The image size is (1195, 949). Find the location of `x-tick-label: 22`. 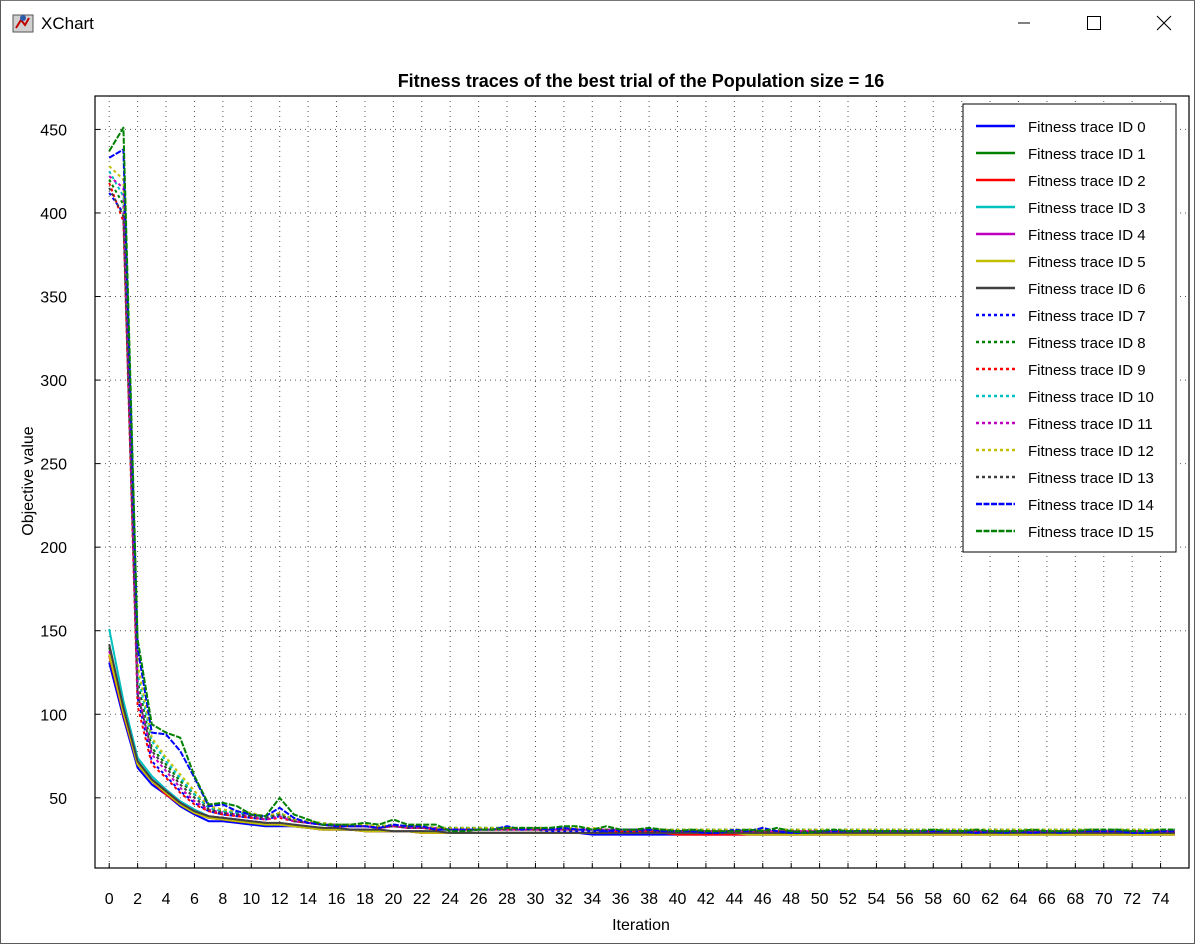

x-tick-label: 22 is located at coordinates (422, 899).